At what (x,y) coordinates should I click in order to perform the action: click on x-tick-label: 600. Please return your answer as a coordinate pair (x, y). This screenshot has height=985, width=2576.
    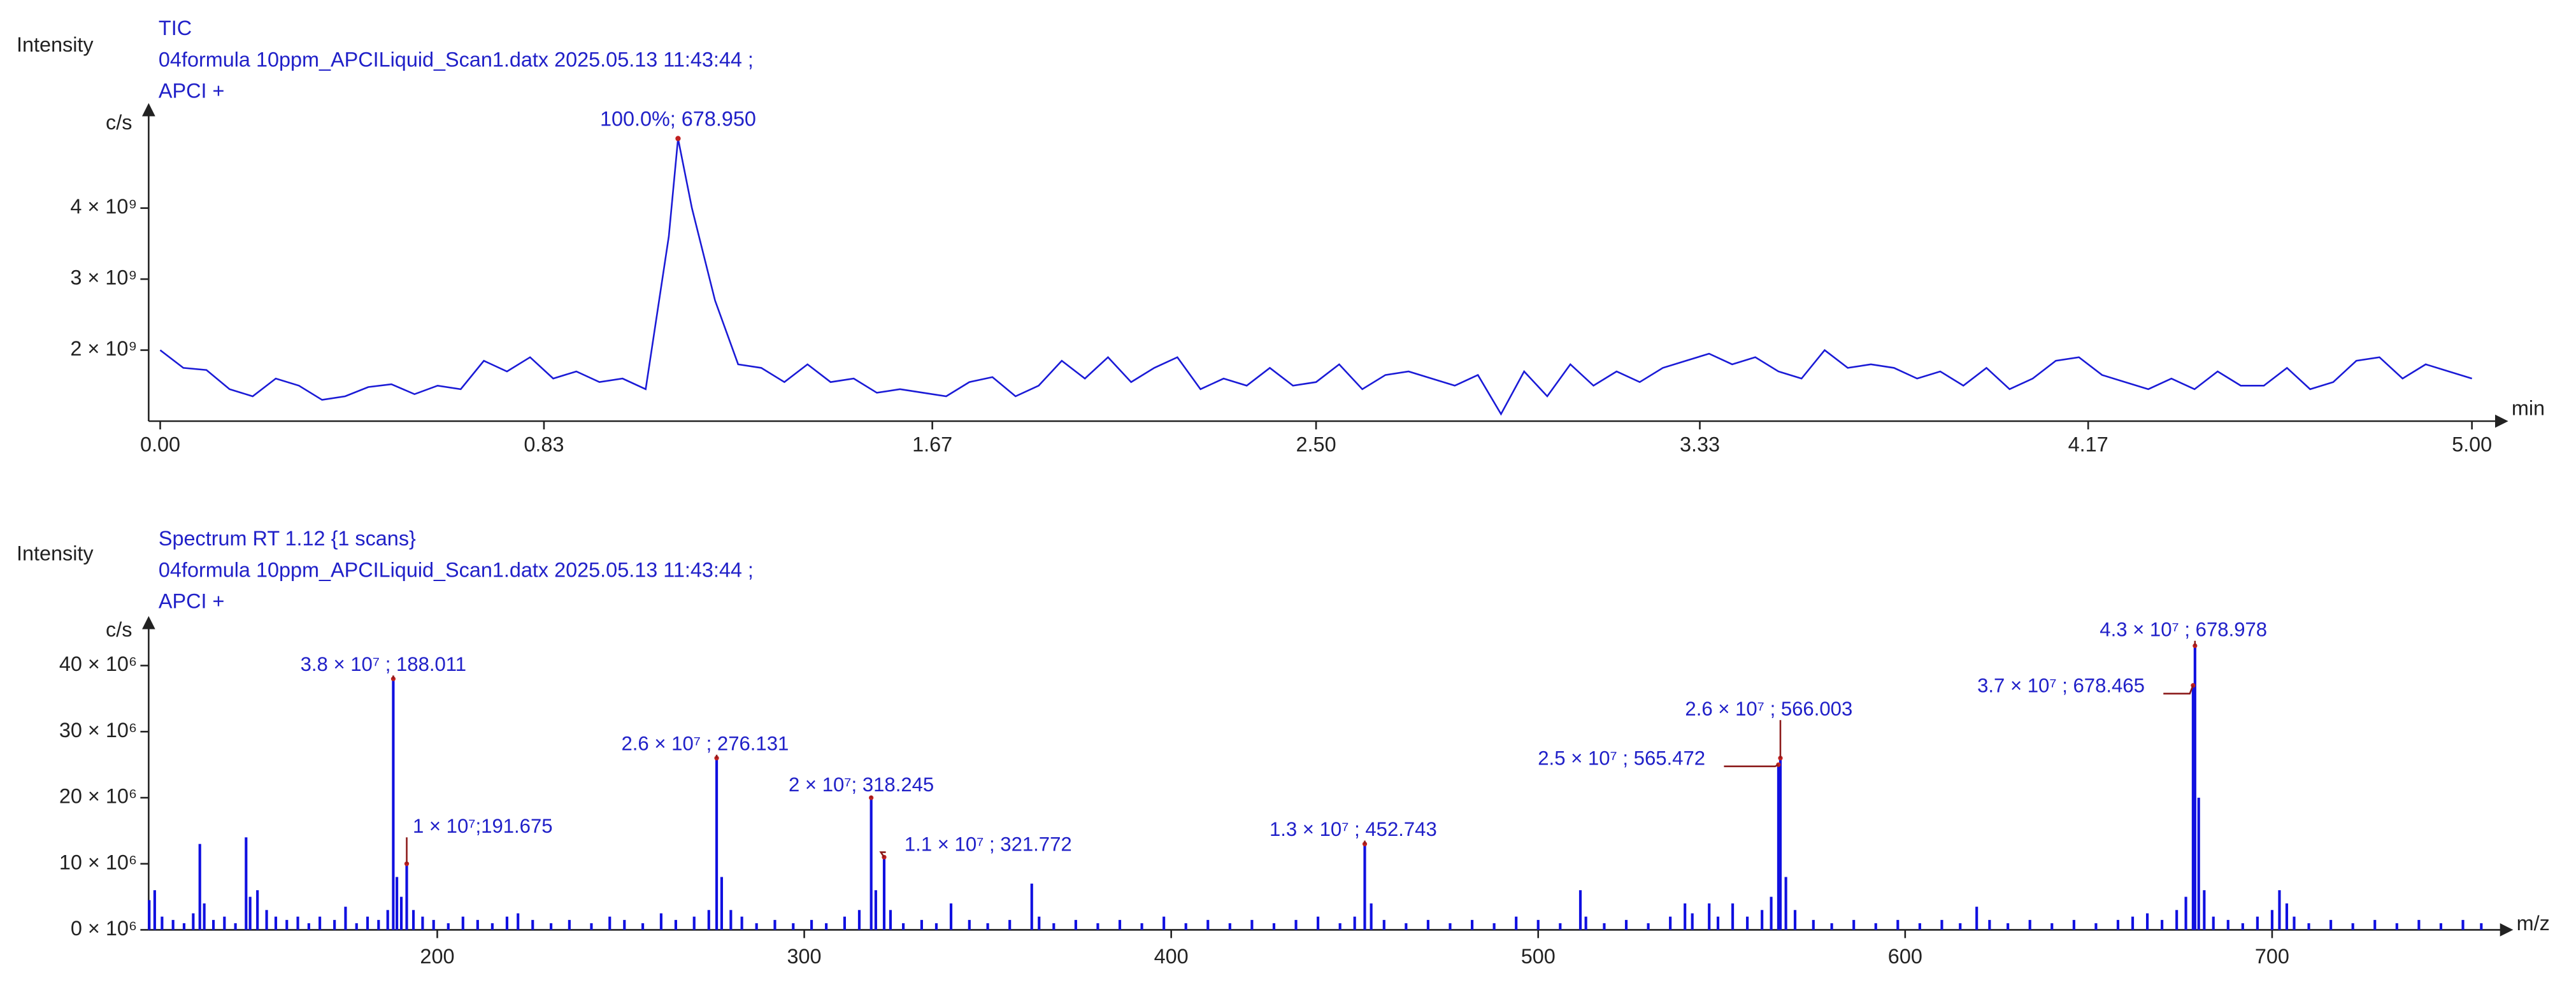
    Looking at the image, I should click on (1905, 957).